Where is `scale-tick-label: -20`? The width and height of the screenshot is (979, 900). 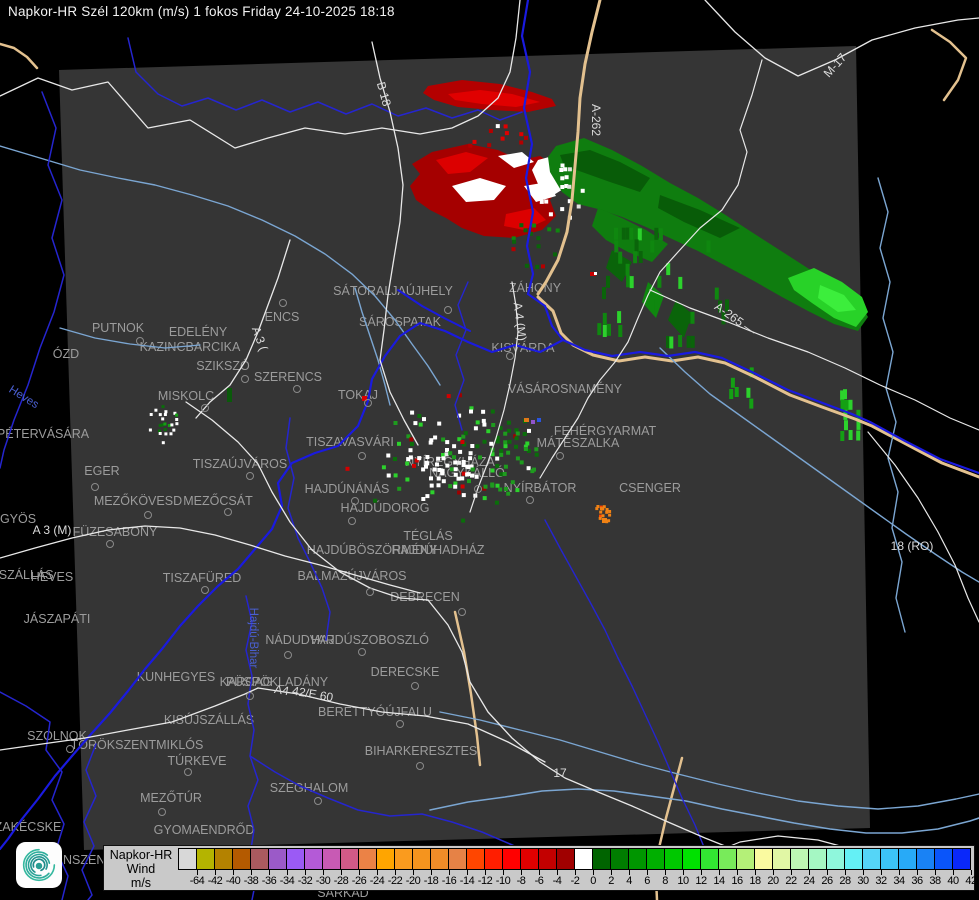 scale-tick-label: -20 is located at coordinates (413, 881).